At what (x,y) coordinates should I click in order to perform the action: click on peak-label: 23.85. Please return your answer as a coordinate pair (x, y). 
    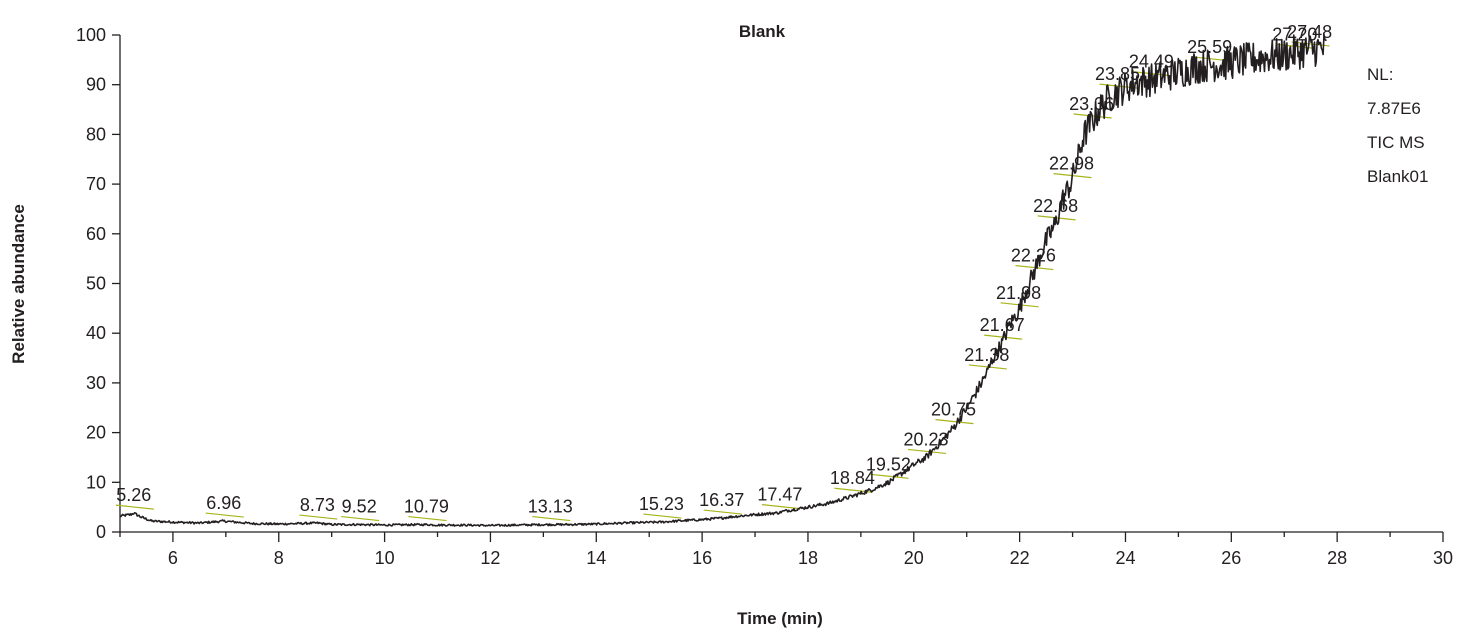
    Looking at the image, I should click on (1117, 74).